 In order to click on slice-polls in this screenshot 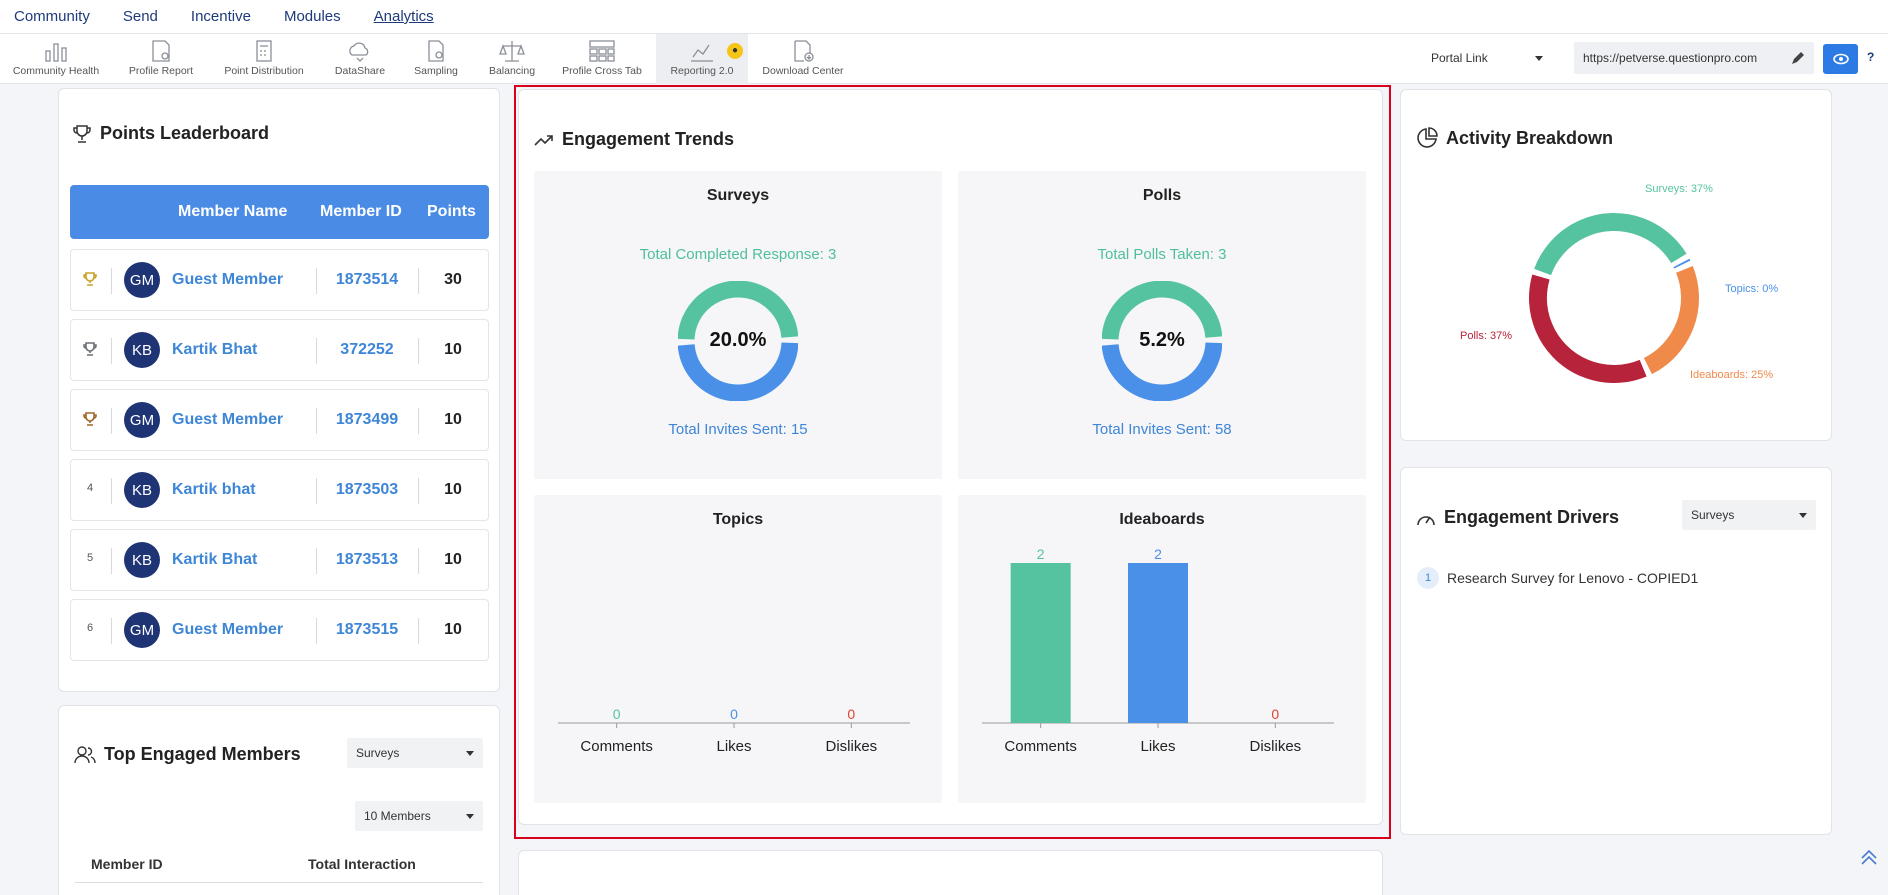, I will do `click(1614, 298)`.